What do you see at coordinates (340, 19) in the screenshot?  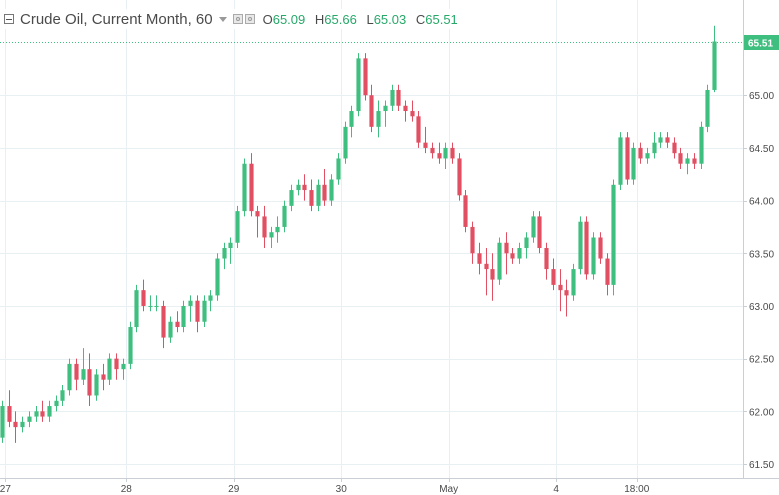 I see `high-value: 65.66` at bounding box center [340, 19].